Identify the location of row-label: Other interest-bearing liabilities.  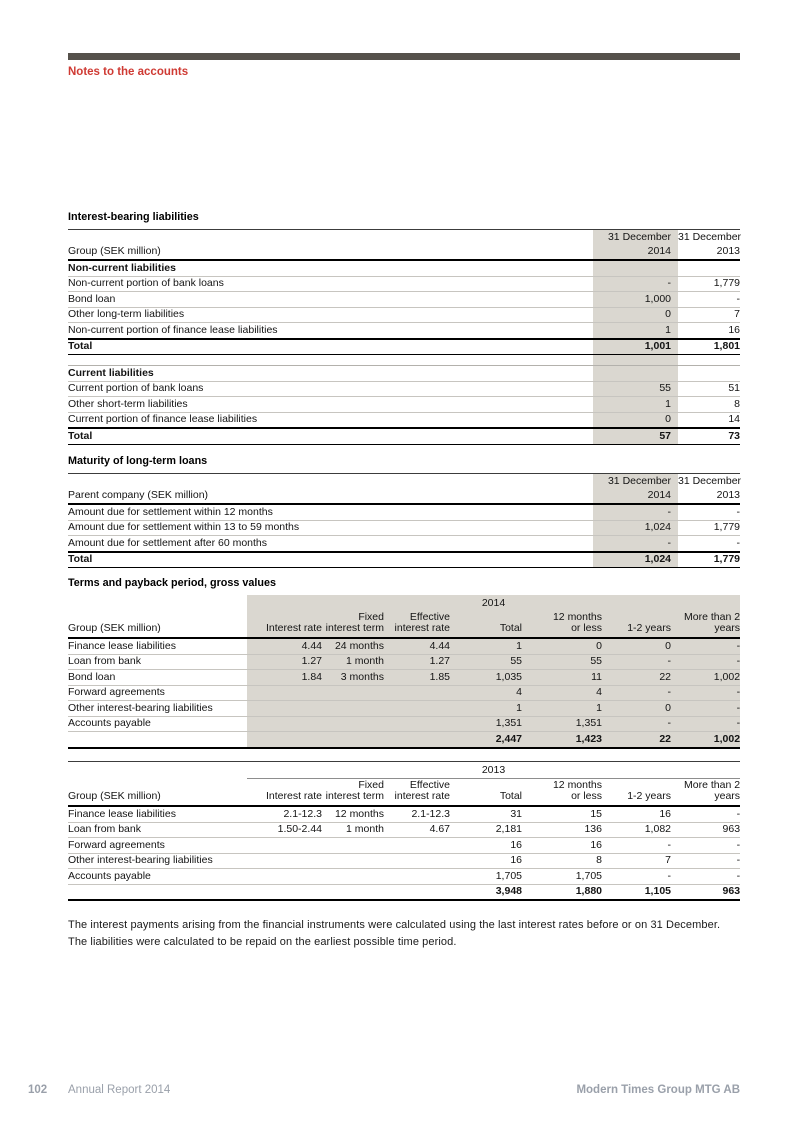
(157, 861).